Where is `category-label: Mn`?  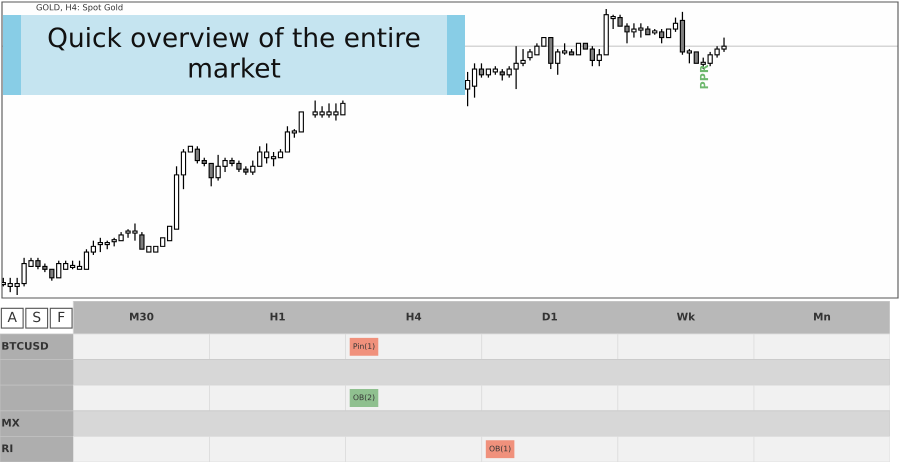 category-label: Mn is located at coordinates (822, 316).